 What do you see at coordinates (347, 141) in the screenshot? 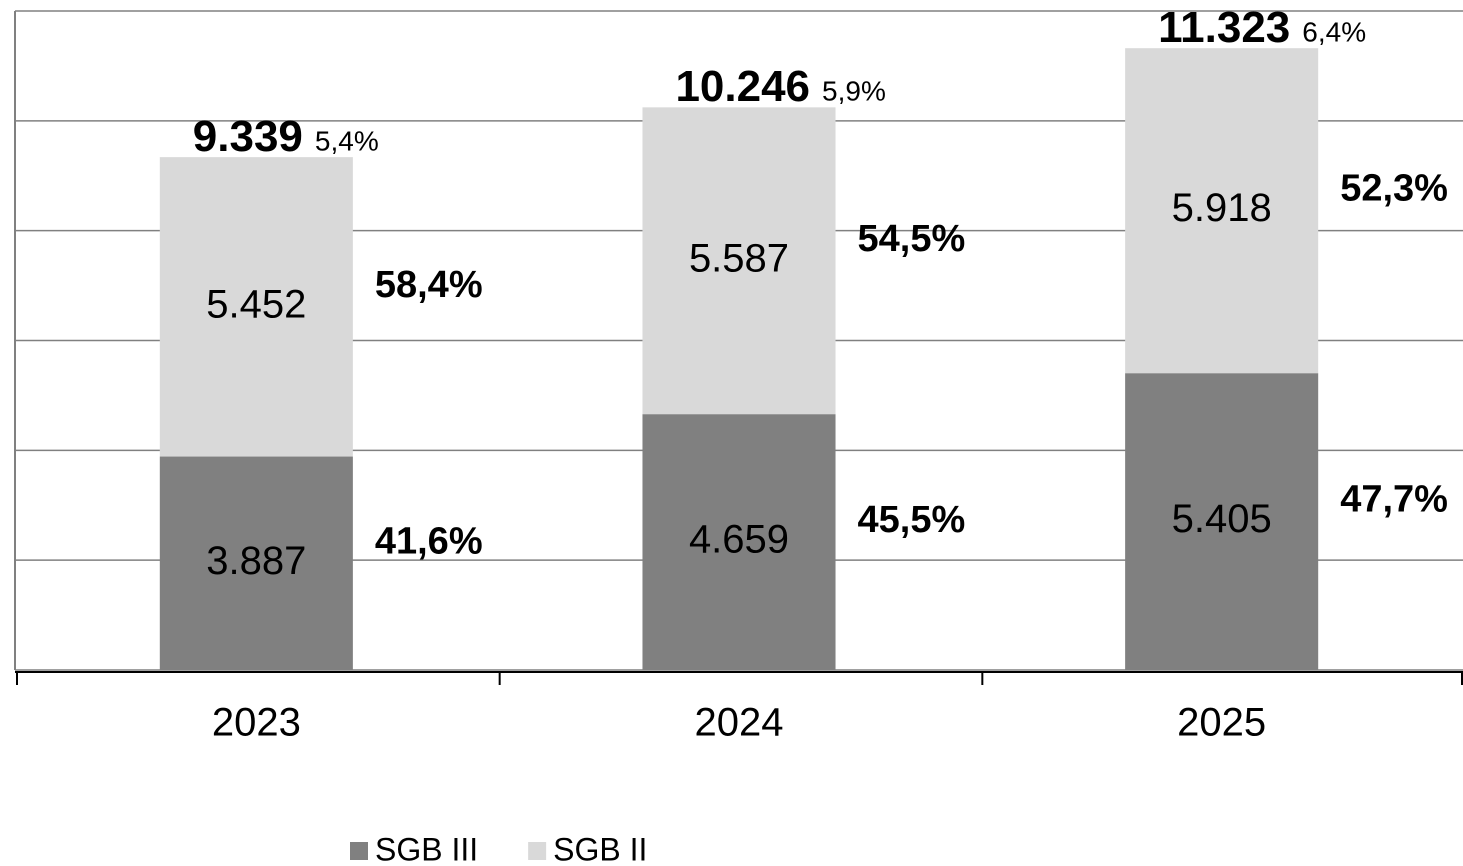
I see `total-rate-label: 5,4%` at bounding box center [347, 141].